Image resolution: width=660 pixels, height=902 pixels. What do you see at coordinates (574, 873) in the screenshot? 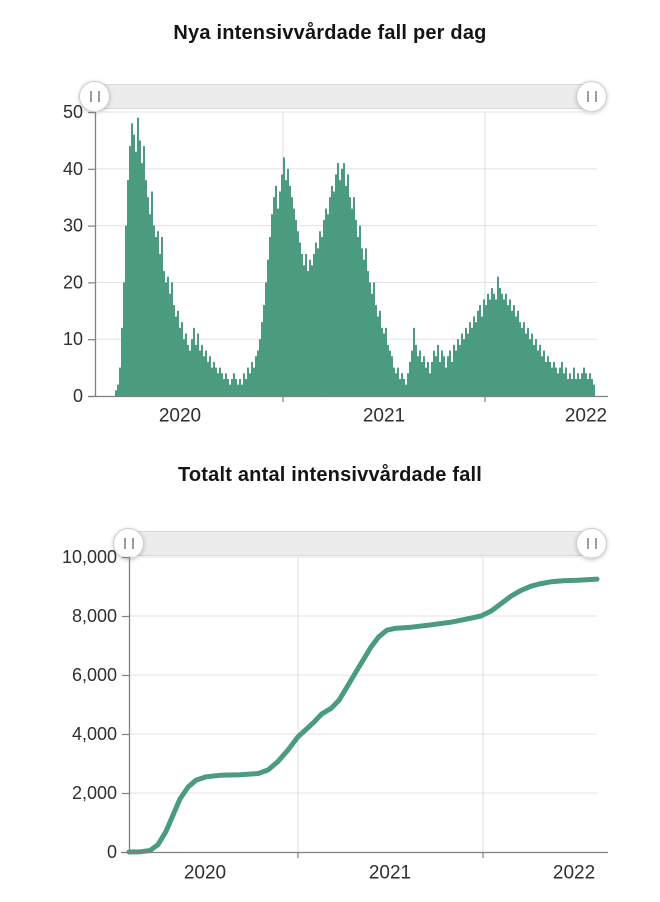
I see `x-tick-label: 2022` at bounding box center [574, 873].